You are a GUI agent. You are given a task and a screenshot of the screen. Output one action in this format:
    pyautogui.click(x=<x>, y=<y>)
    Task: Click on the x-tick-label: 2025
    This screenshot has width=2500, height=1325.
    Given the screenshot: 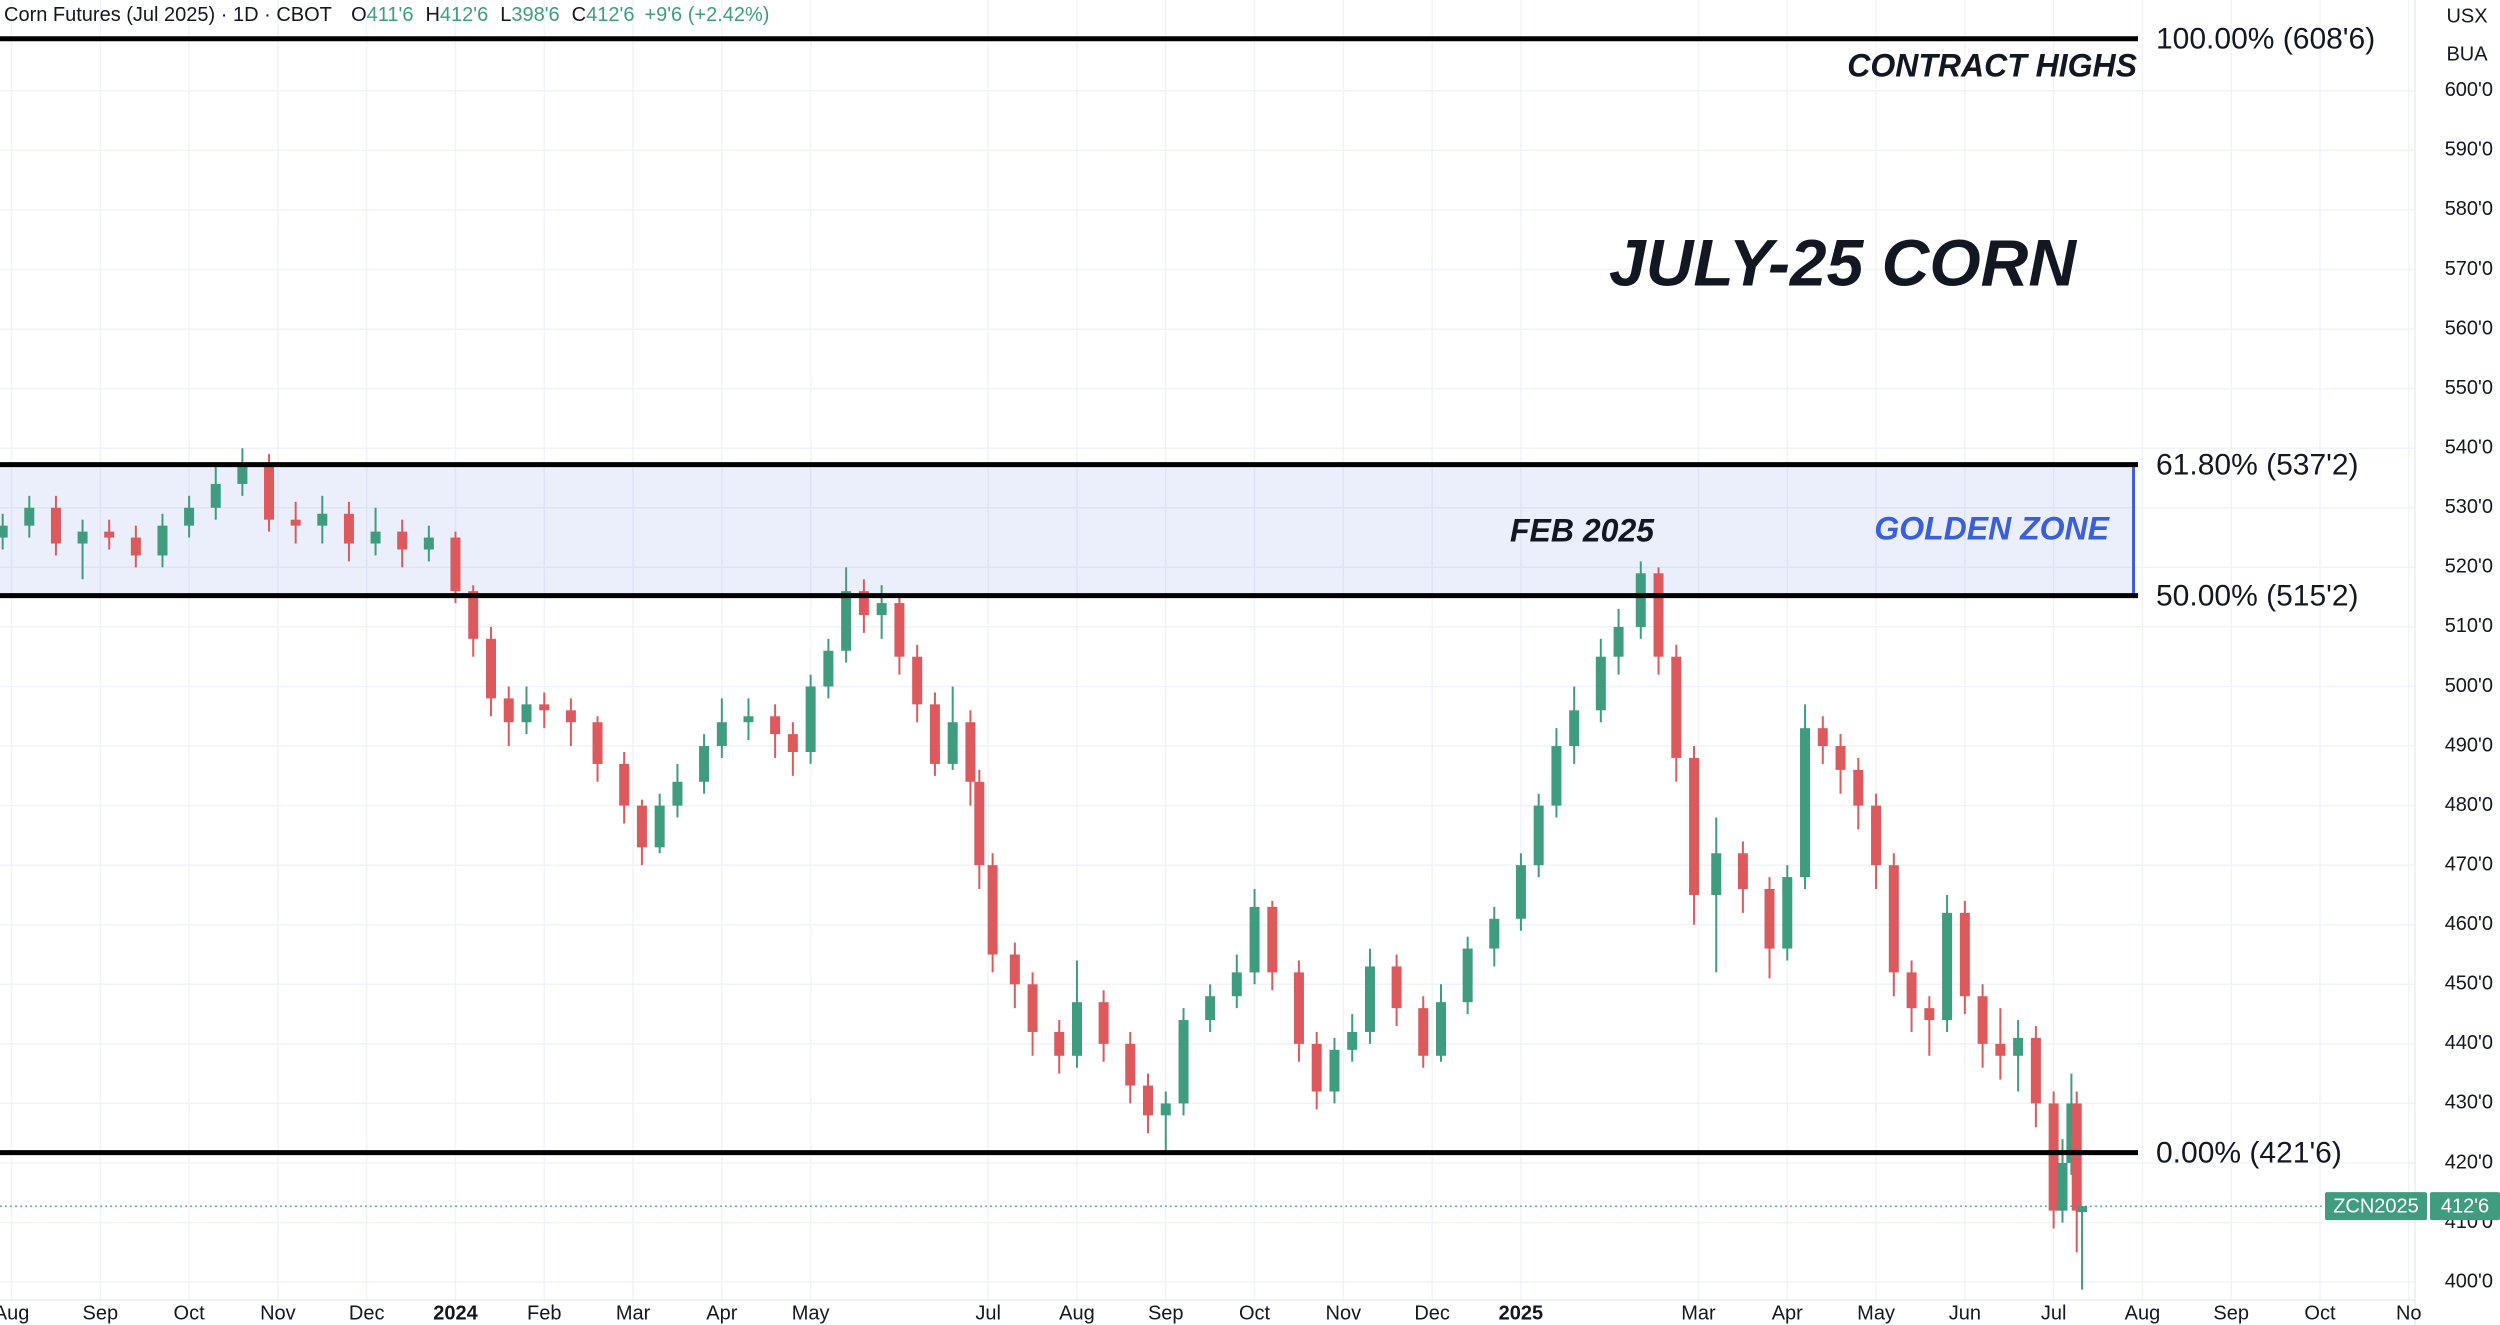 What is the action you would take?
    pyautogui.click(x=1521, y=1313)
    